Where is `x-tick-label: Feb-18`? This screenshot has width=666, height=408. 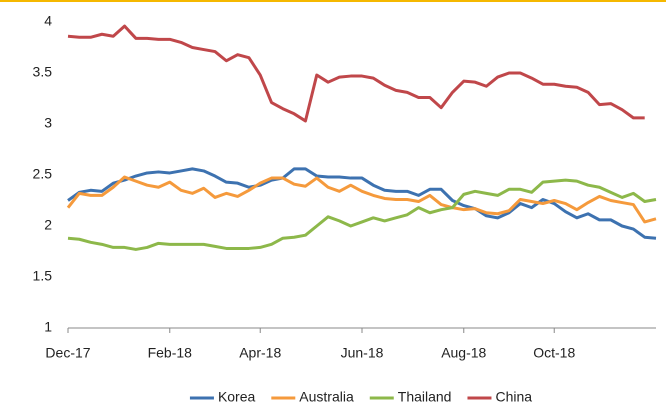
x-tick-label: Feb-18 is located at coordinates (170, 353).